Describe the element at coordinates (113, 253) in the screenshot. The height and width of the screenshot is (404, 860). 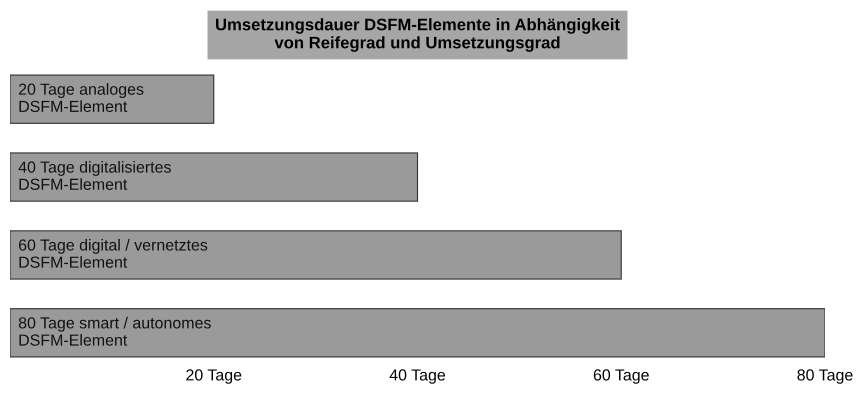
I see `y-tick-label: 60 Tage digital / vernetztes DSFM-Element` at that location.